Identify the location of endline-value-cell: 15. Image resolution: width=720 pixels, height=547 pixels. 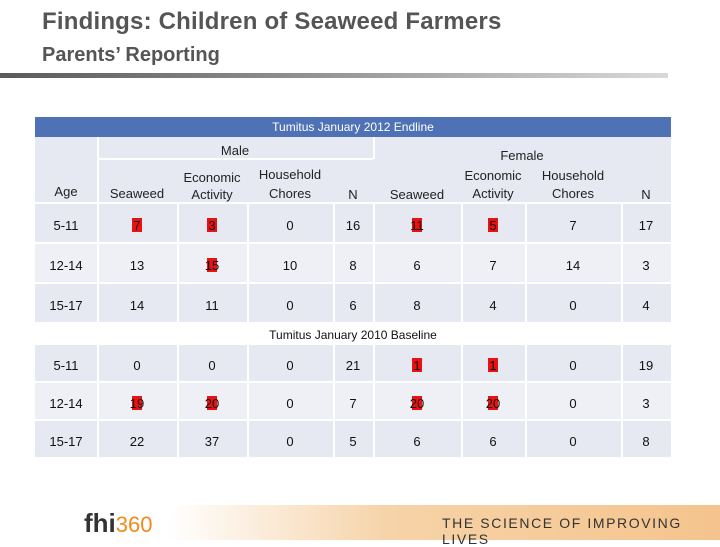
(212, 265).